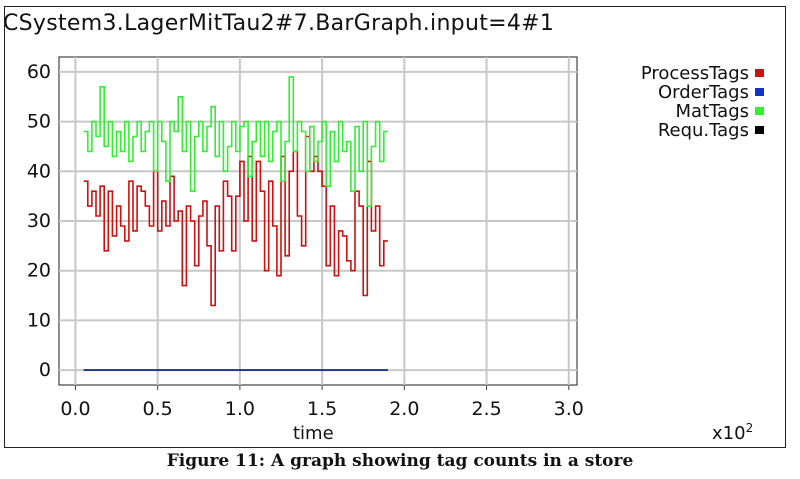  What do you see at coordinates (39, 271) in the screenshot?
I see `y-tick-label: 20` at bounding box center [39, 271].